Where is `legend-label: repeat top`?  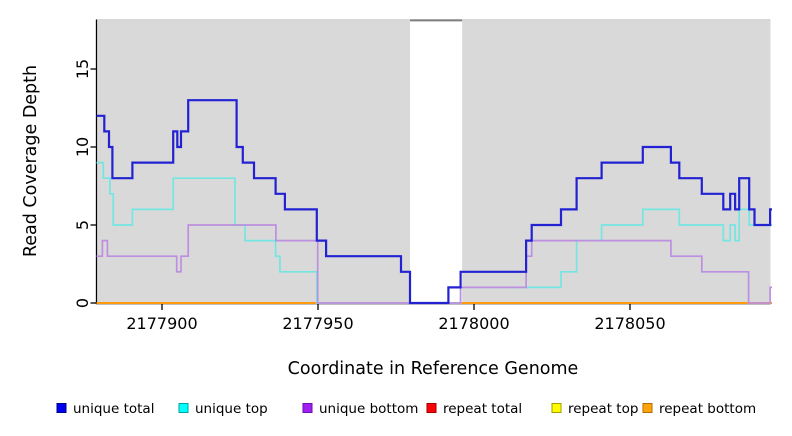
legend-label: repeat top is located at coordinates (603, 409).